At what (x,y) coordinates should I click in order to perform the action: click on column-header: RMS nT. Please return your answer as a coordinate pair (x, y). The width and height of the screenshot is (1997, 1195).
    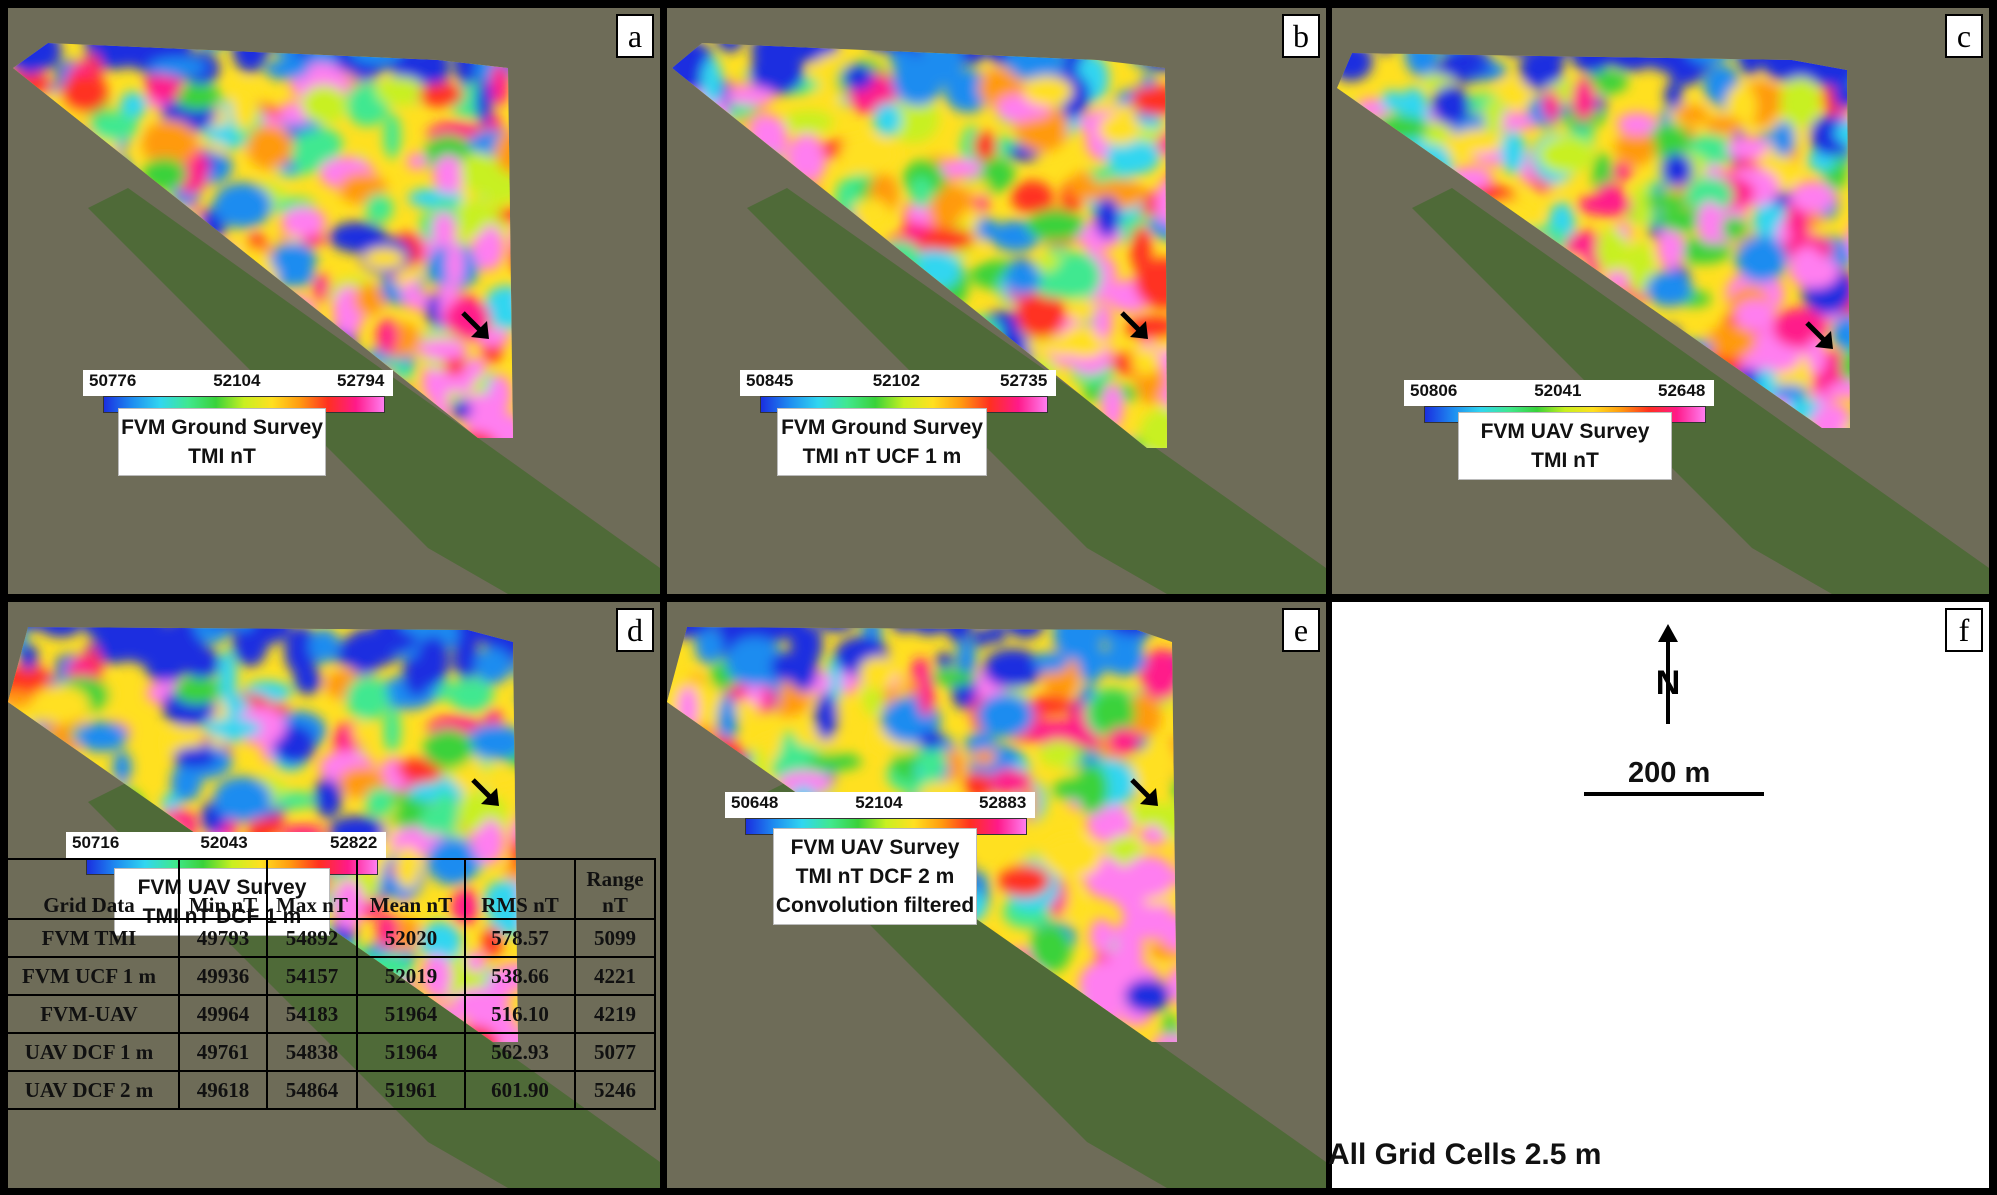
    Looking at the image, I should click on (520, 889).